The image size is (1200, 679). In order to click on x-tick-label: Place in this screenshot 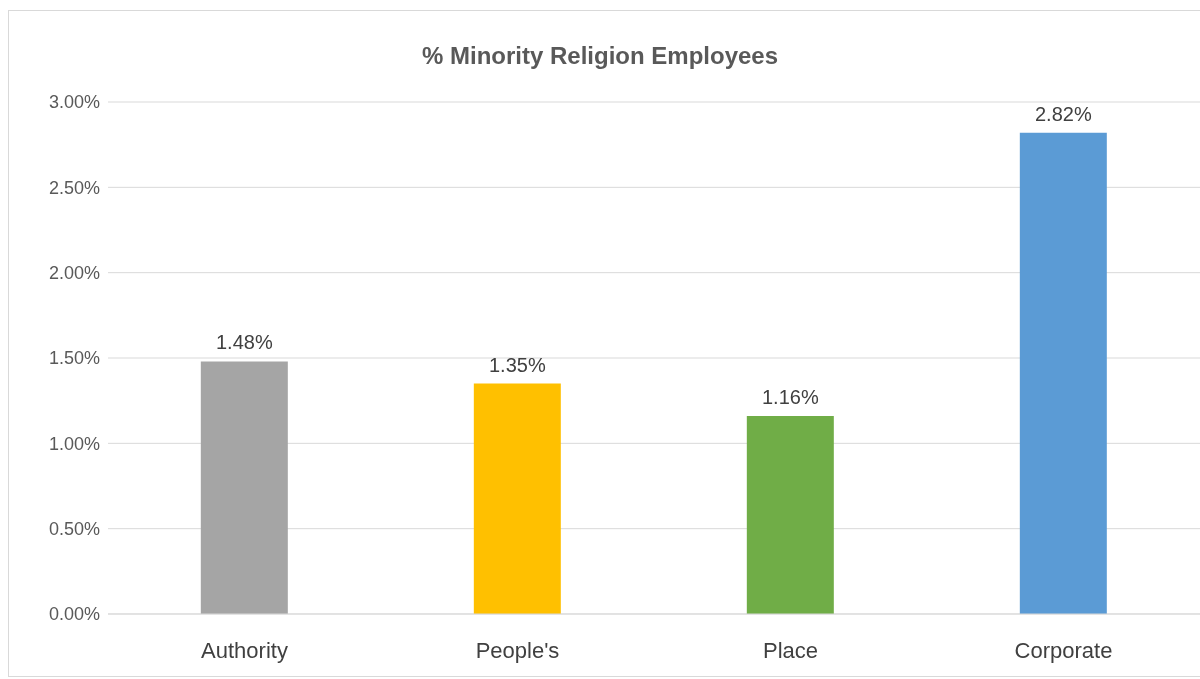, I will do `click(790, 650)`.